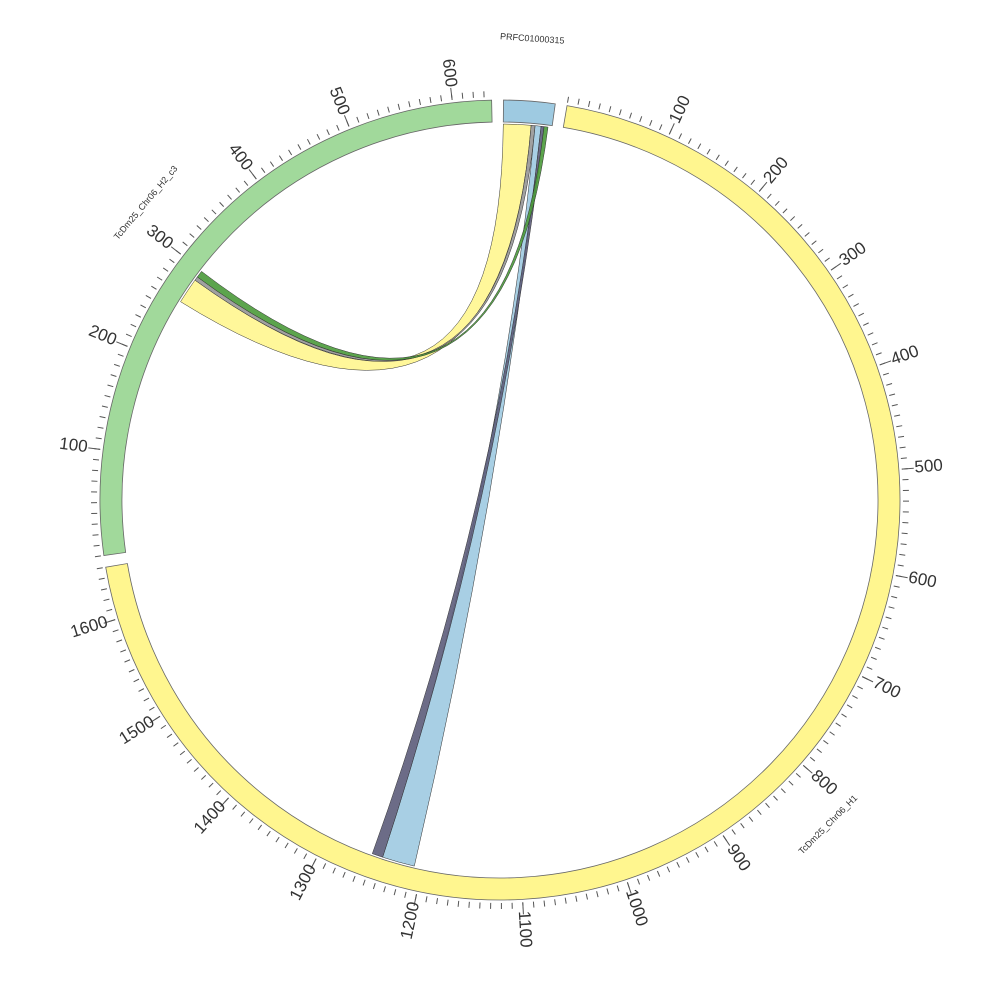  What do you see at coordinates (458, 491) in the screenshot?
I see `link-ribbon` at bounding box center [458, 491].